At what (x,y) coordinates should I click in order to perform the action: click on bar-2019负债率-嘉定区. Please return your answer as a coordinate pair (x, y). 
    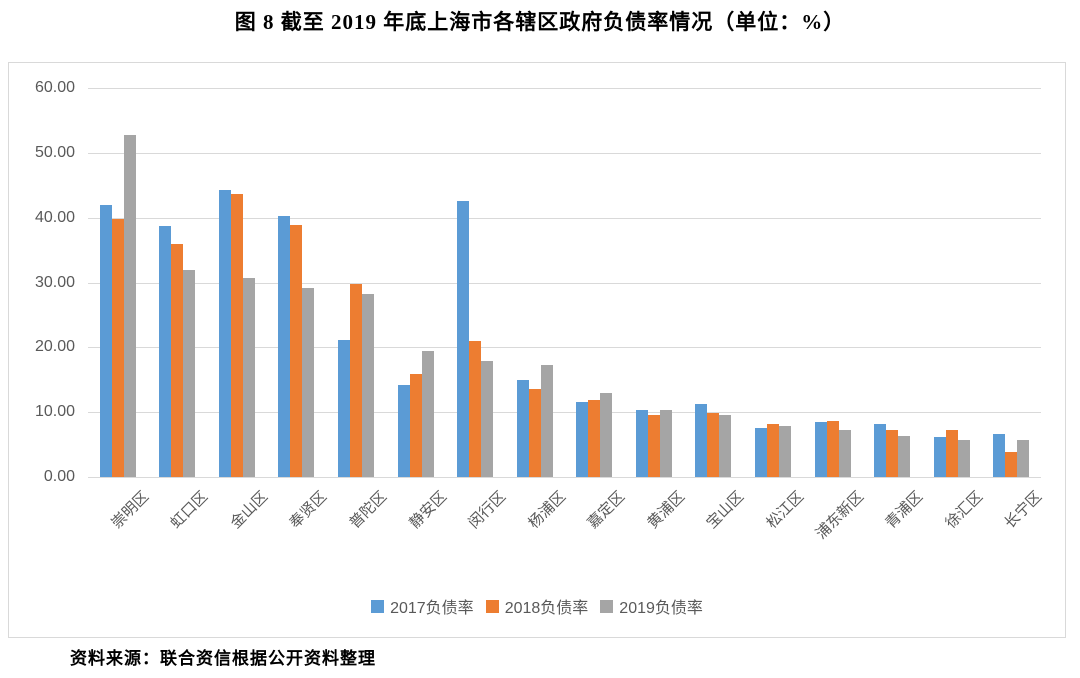
    Looking at the image, I should click on (606, 435).